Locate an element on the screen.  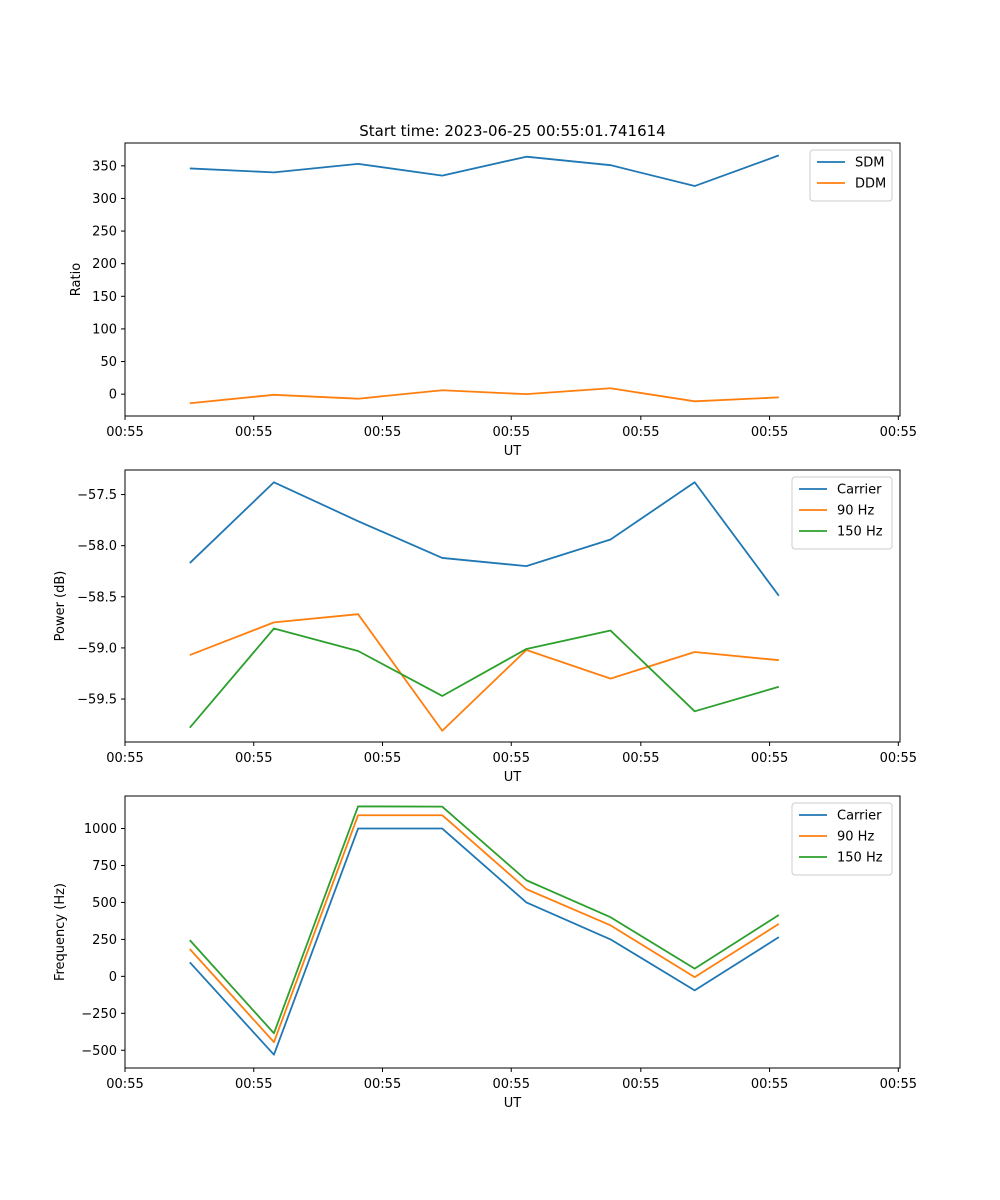
series-line-sdm is located at coordinates (484, 170).